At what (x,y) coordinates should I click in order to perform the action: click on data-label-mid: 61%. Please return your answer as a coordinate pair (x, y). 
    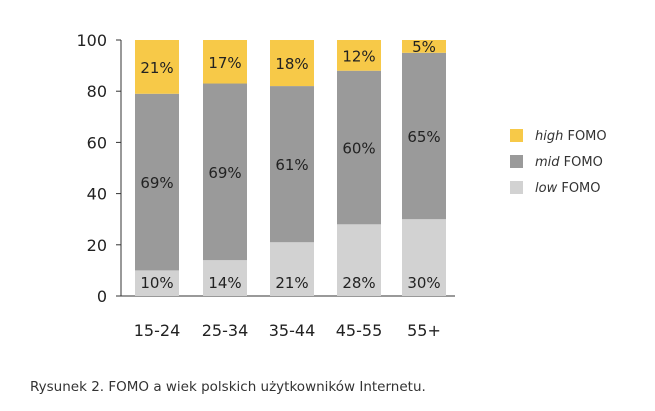
    Looking at the image, I should click on (291, 165).